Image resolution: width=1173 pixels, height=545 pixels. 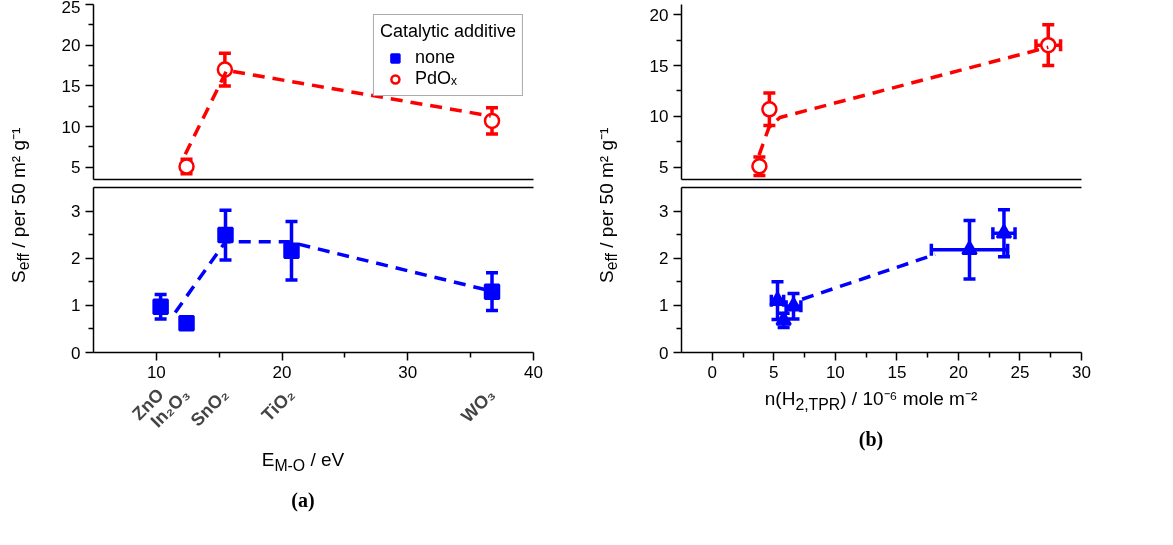 What do you see at coordinates (71, 8) in the screenshot?
I see `y-tick-label: 25` at bounding box center [71, 8].